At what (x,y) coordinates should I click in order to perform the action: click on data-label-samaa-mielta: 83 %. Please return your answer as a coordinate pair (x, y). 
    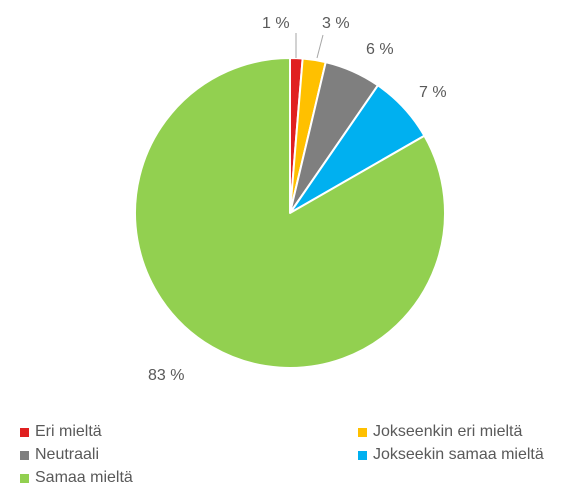
    Looking at the image, I should click on (166, 375).